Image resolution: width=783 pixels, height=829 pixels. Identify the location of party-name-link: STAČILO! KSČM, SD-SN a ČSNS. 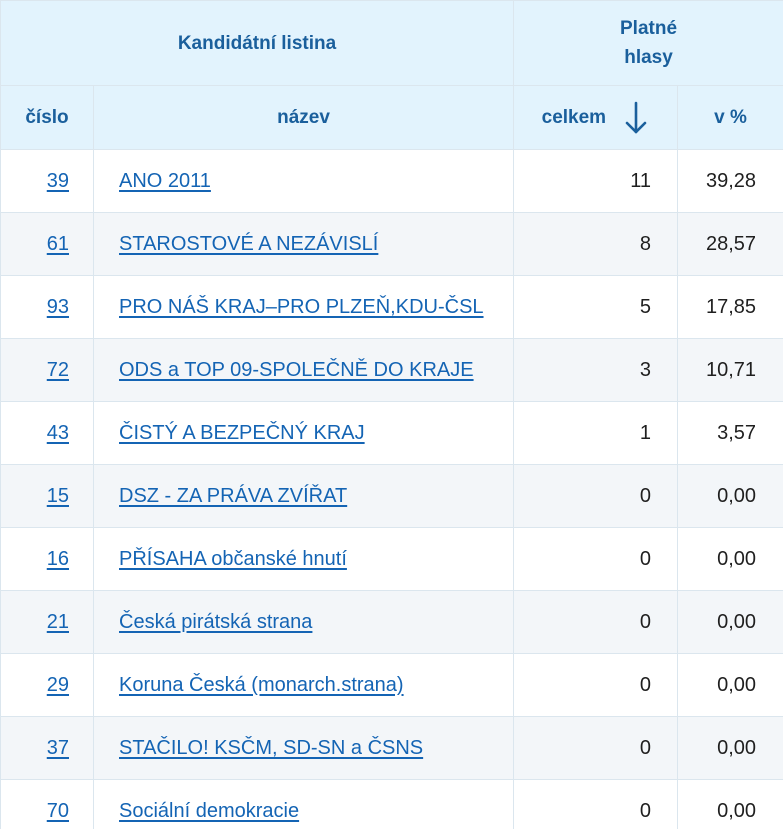
(271, 747).